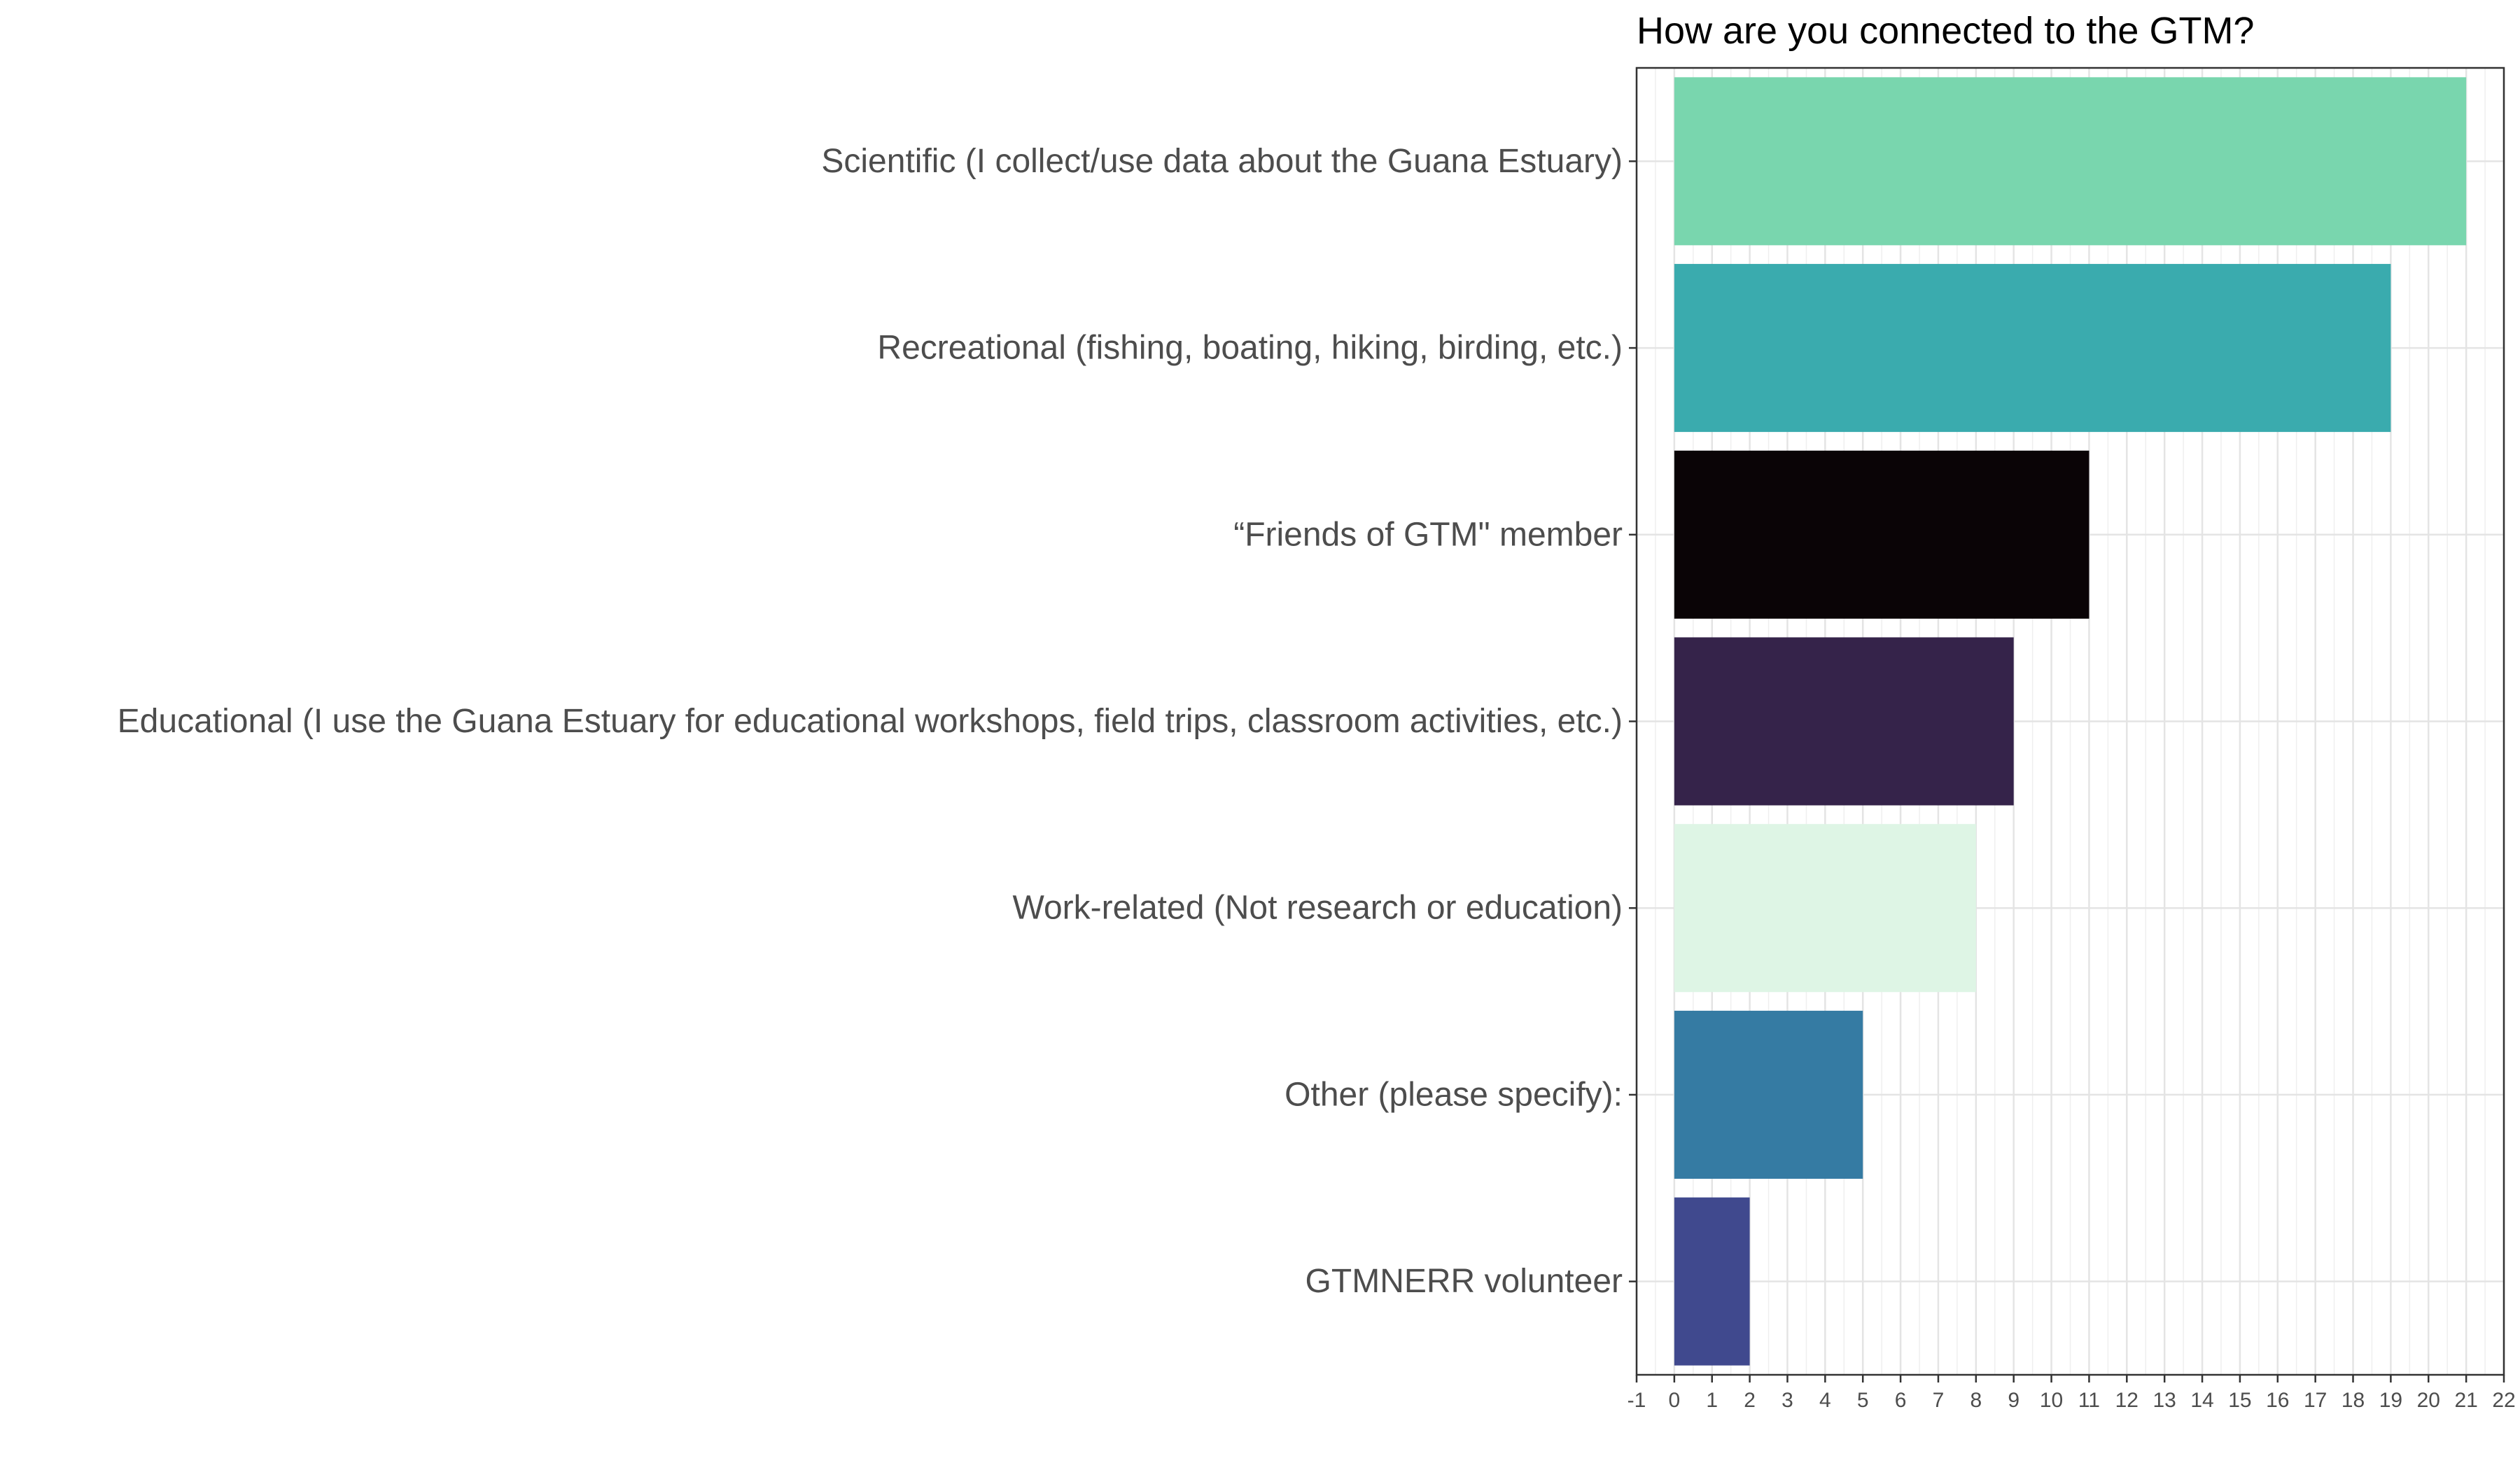 This screenshot has width=2520, height=1470. I want to click on x-tick-label: 18, so click(2353, 1400).